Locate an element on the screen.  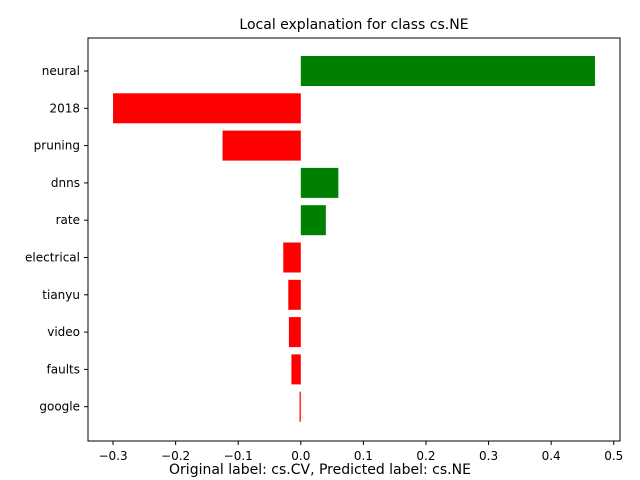
bar-dnns is located at coordinates (319, 182).